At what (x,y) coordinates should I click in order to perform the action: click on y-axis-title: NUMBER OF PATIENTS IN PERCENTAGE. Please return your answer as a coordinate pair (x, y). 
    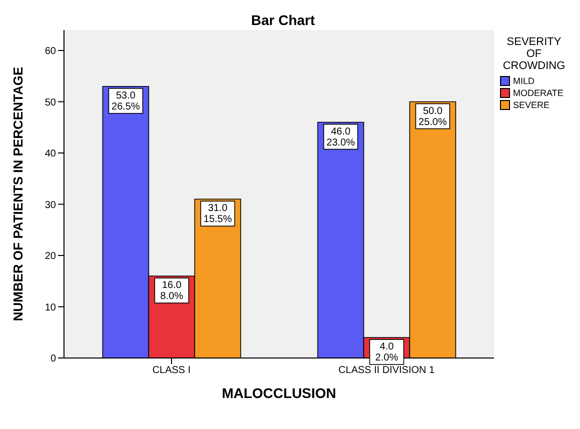
    Looking at the image, I should click on (18, 194).